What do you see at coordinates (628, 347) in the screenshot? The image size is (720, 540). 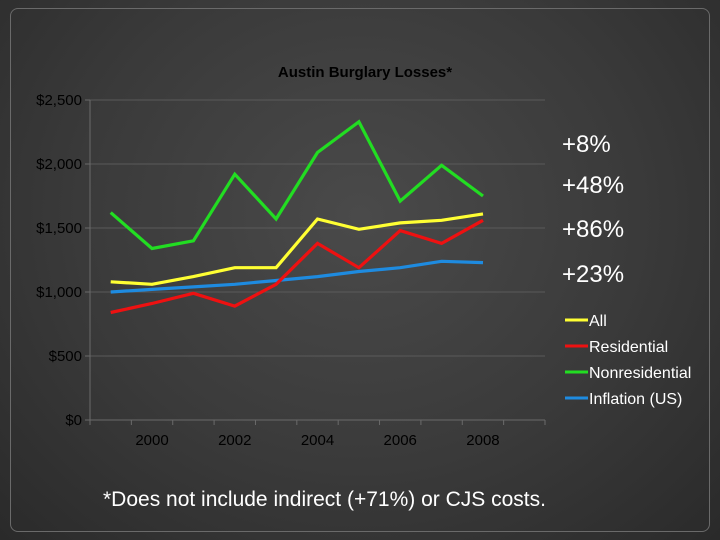 I see `legend-label: Residential` at bounding box center [628, 347].